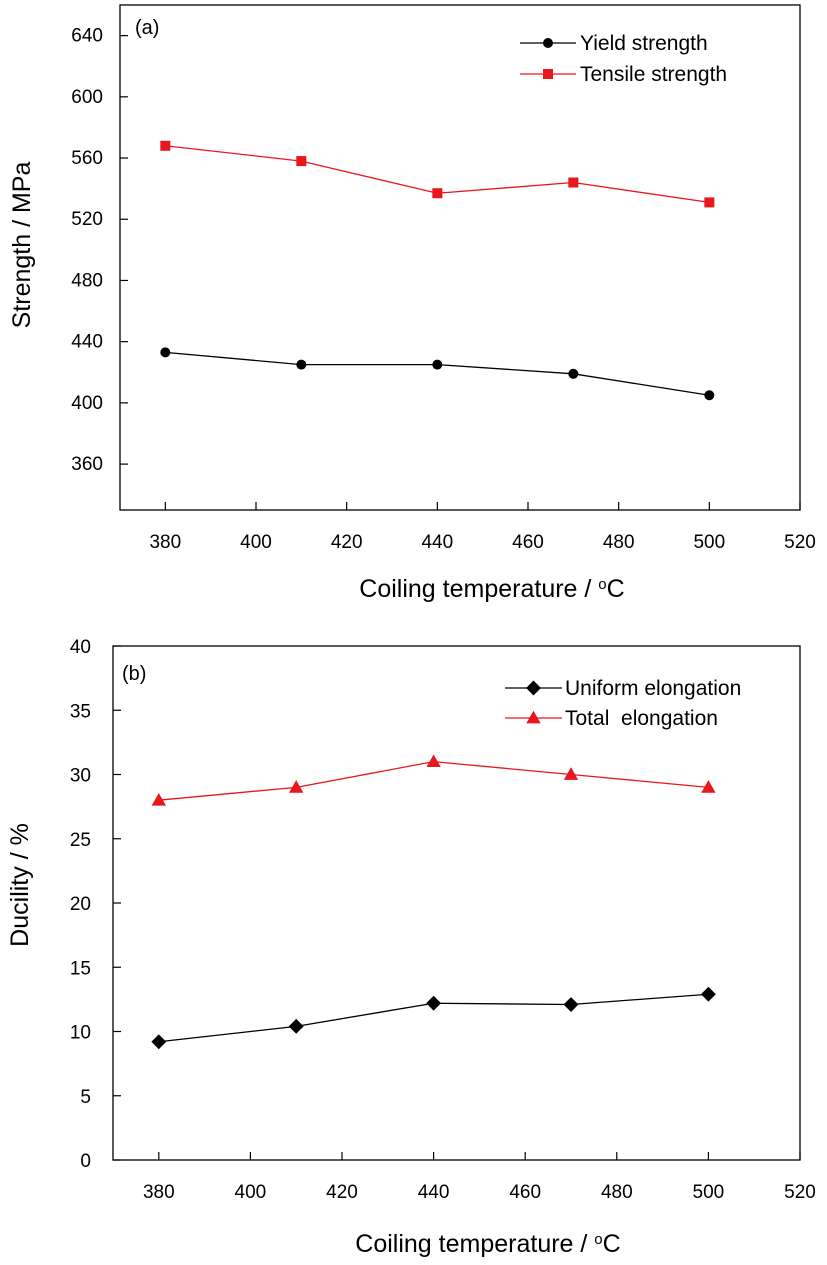 The image size is (827, 1265). What do you see at coordinates (20, 885) in the screenshot?
I see `y-axis-title: Ducility / %` at bounding box center [20, 885].